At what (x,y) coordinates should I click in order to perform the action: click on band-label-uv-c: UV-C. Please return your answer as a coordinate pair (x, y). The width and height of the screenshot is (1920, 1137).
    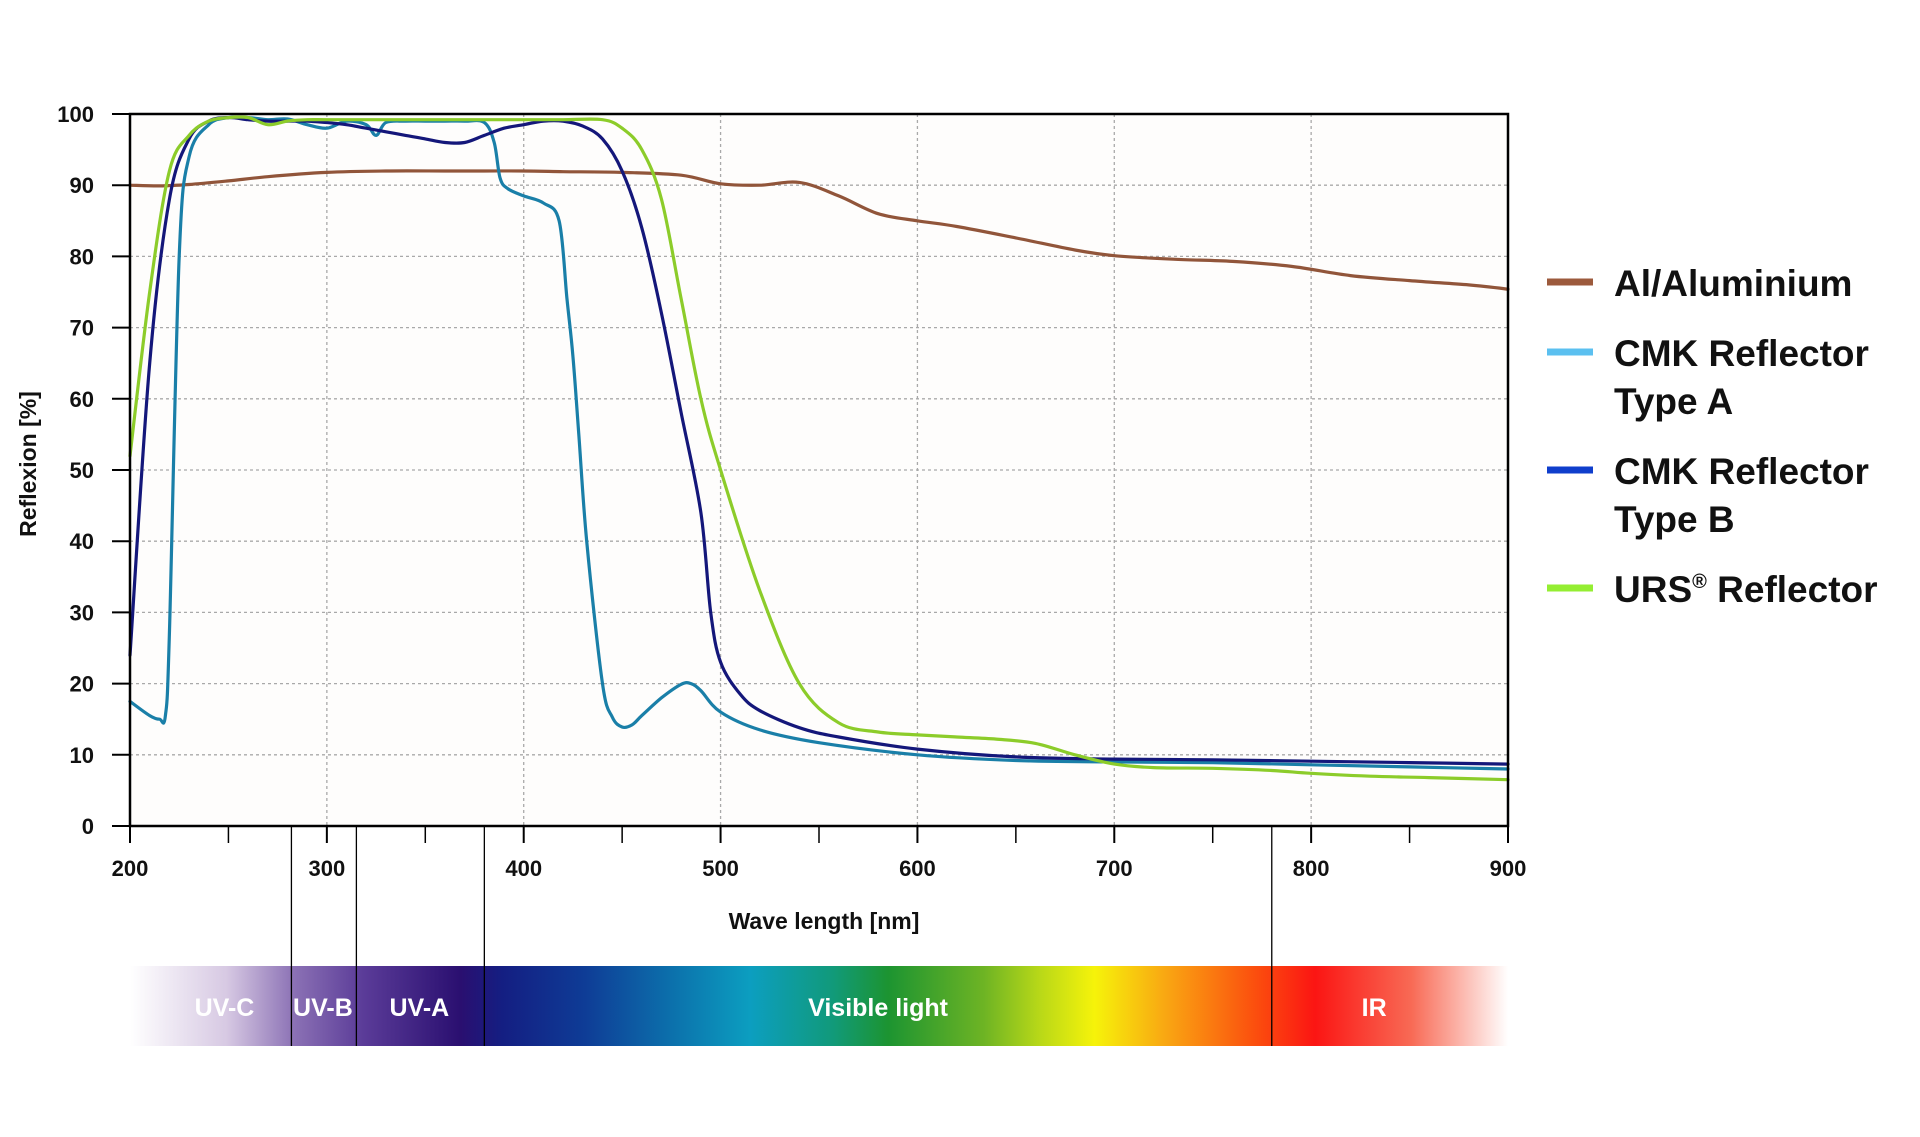
    Looking at the image, I should click on (225, 1008).